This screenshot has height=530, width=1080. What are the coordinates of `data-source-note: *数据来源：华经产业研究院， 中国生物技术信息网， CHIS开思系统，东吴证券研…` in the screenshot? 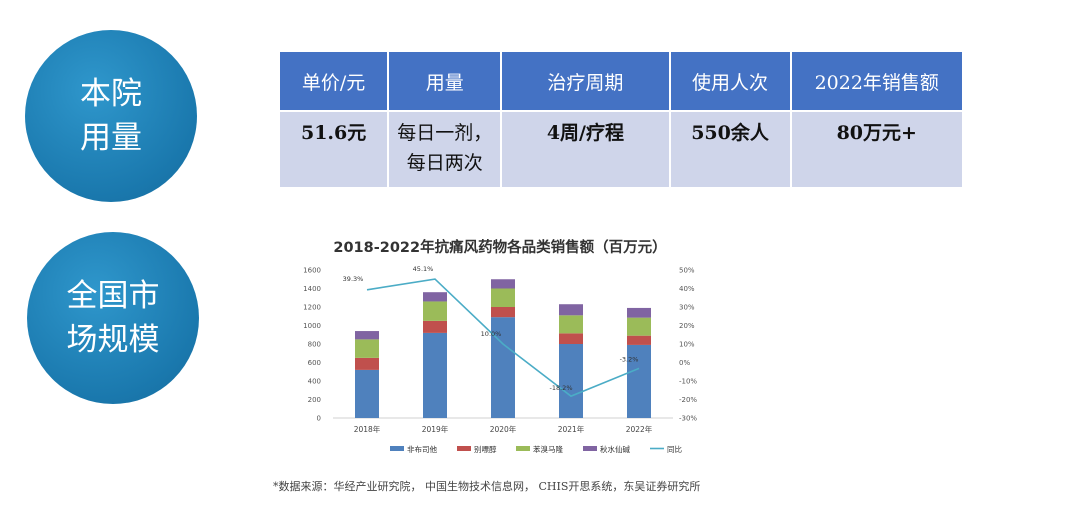 It's located at (487, 486).